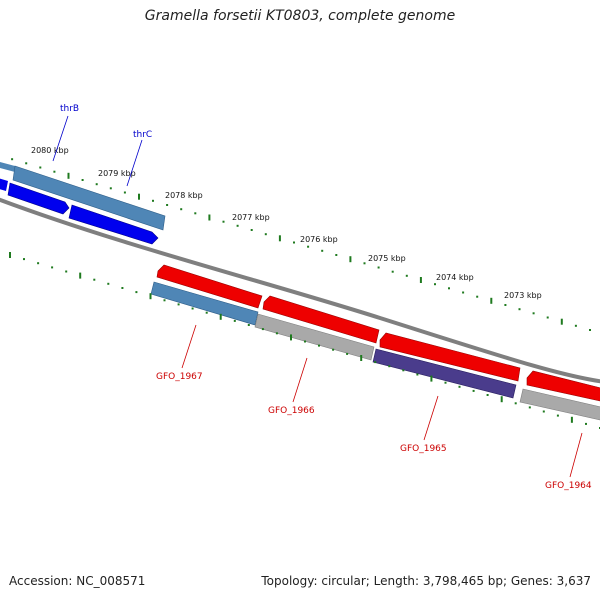 This screenshot has height=600, width=600. What do you see at coordinates (179, 377) in the screenshot?
I see `gene-label-GFO_1967: GFO_1967` at bounding box center [179, 377].